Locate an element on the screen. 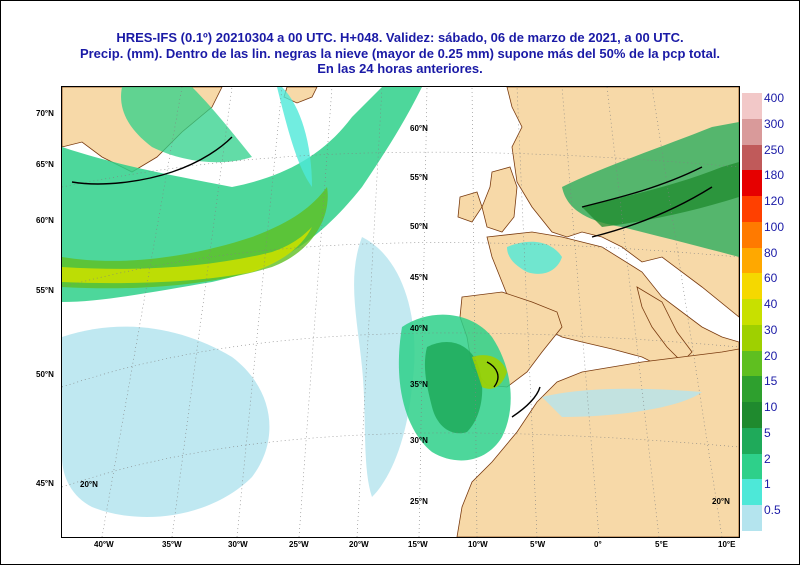 The image size is (800, 565). lon-label: 35°W is located at coordinates (172, 544).